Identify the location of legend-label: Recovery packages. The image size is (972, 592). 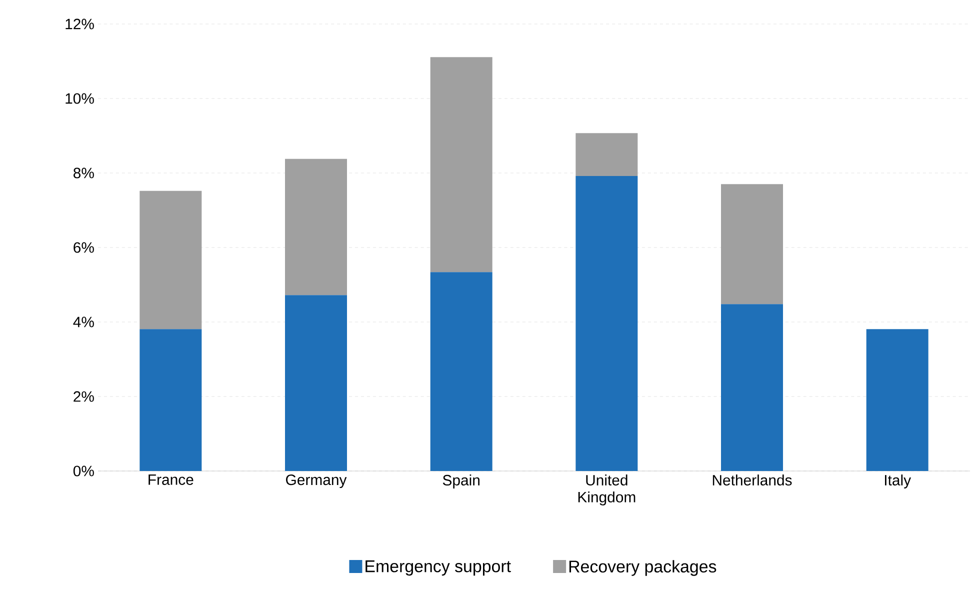
(642, 568).